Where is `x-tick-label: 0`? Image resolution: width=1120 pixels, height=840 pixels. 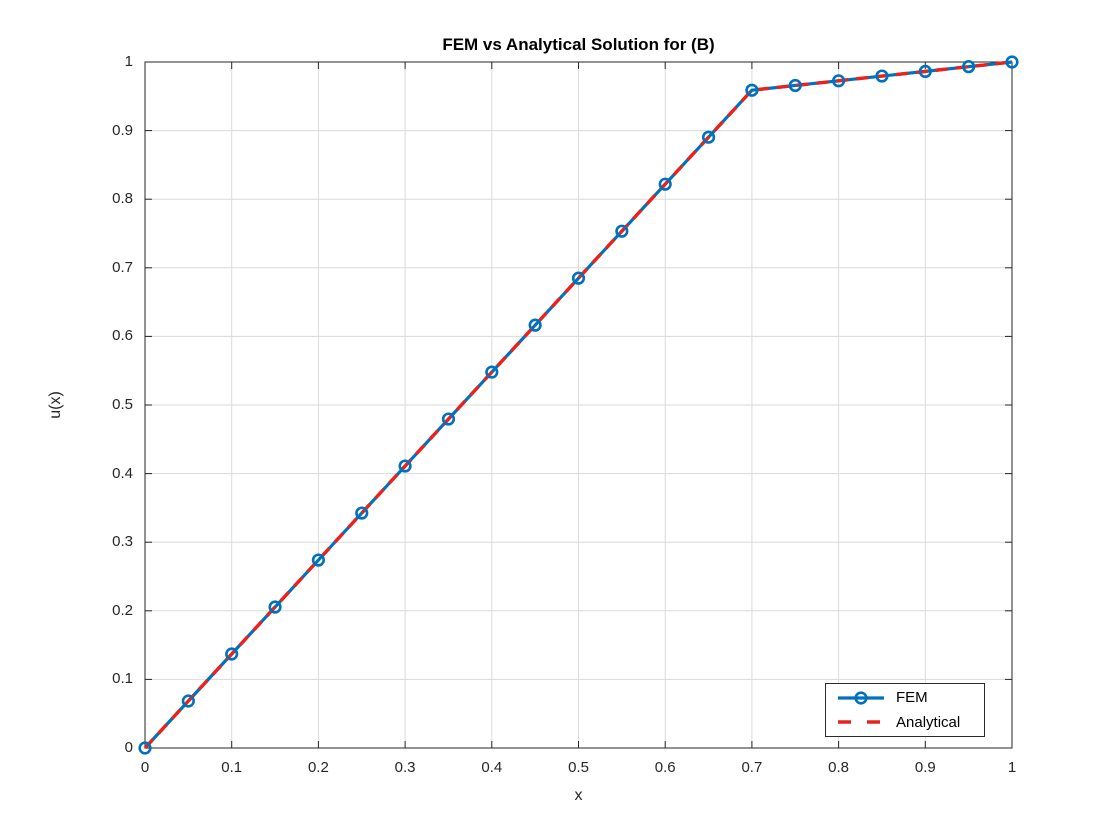 x-tick-label: 0 is located at coordinates (145, 767).